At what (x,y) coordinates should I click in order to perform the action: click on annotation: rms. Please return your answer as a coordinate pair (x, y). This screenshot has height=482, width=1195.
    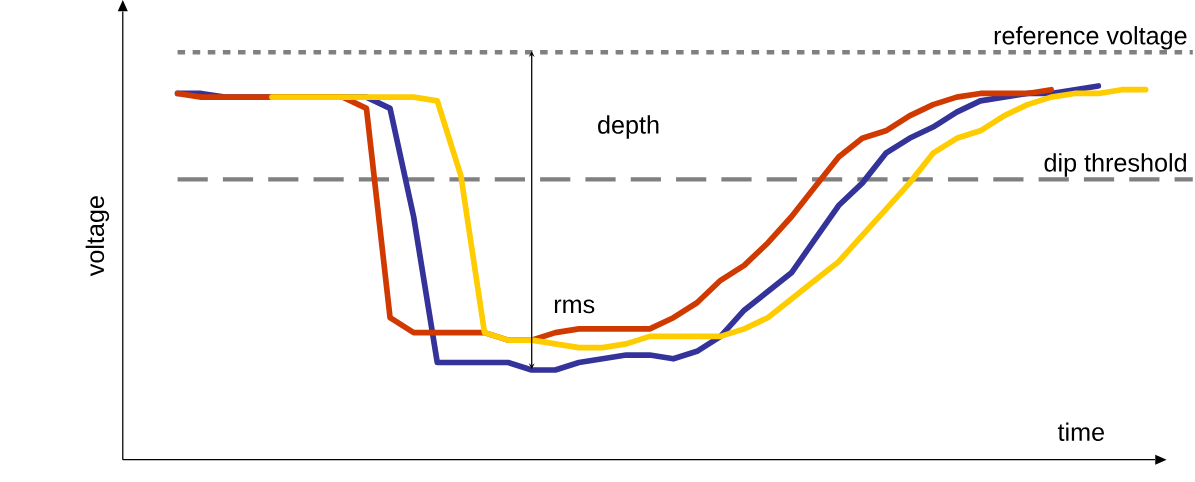
    Looking at the image, I should click on (574, 306).